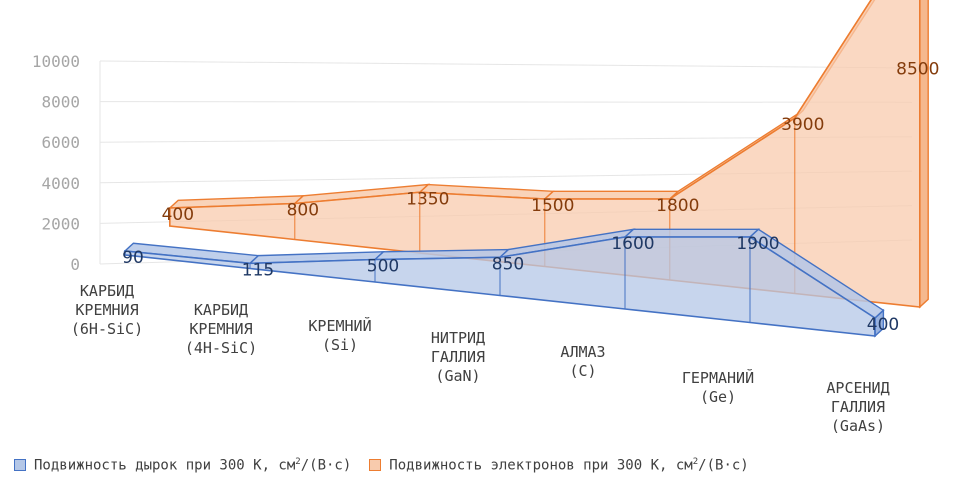 The width and height of the screenshot is (974, 503). Describe the element at coordinates (56, 61) in the screenshot. I see `y-tick-label: 10000` at that location.